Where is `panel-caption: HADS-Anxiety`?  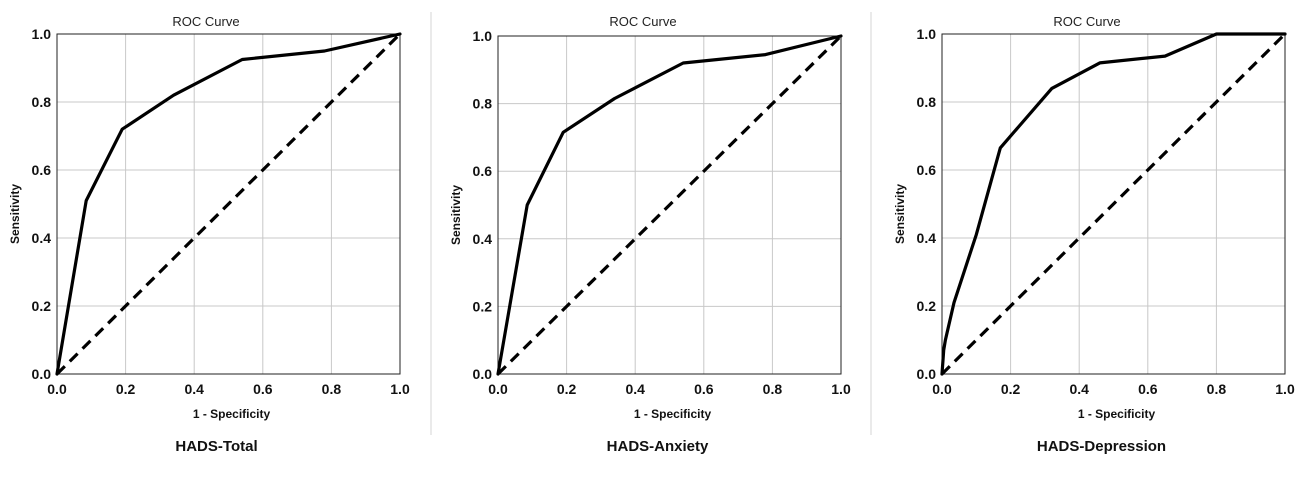 panel-caption: HADS-Anxiety is located at coordinates (658, 446).